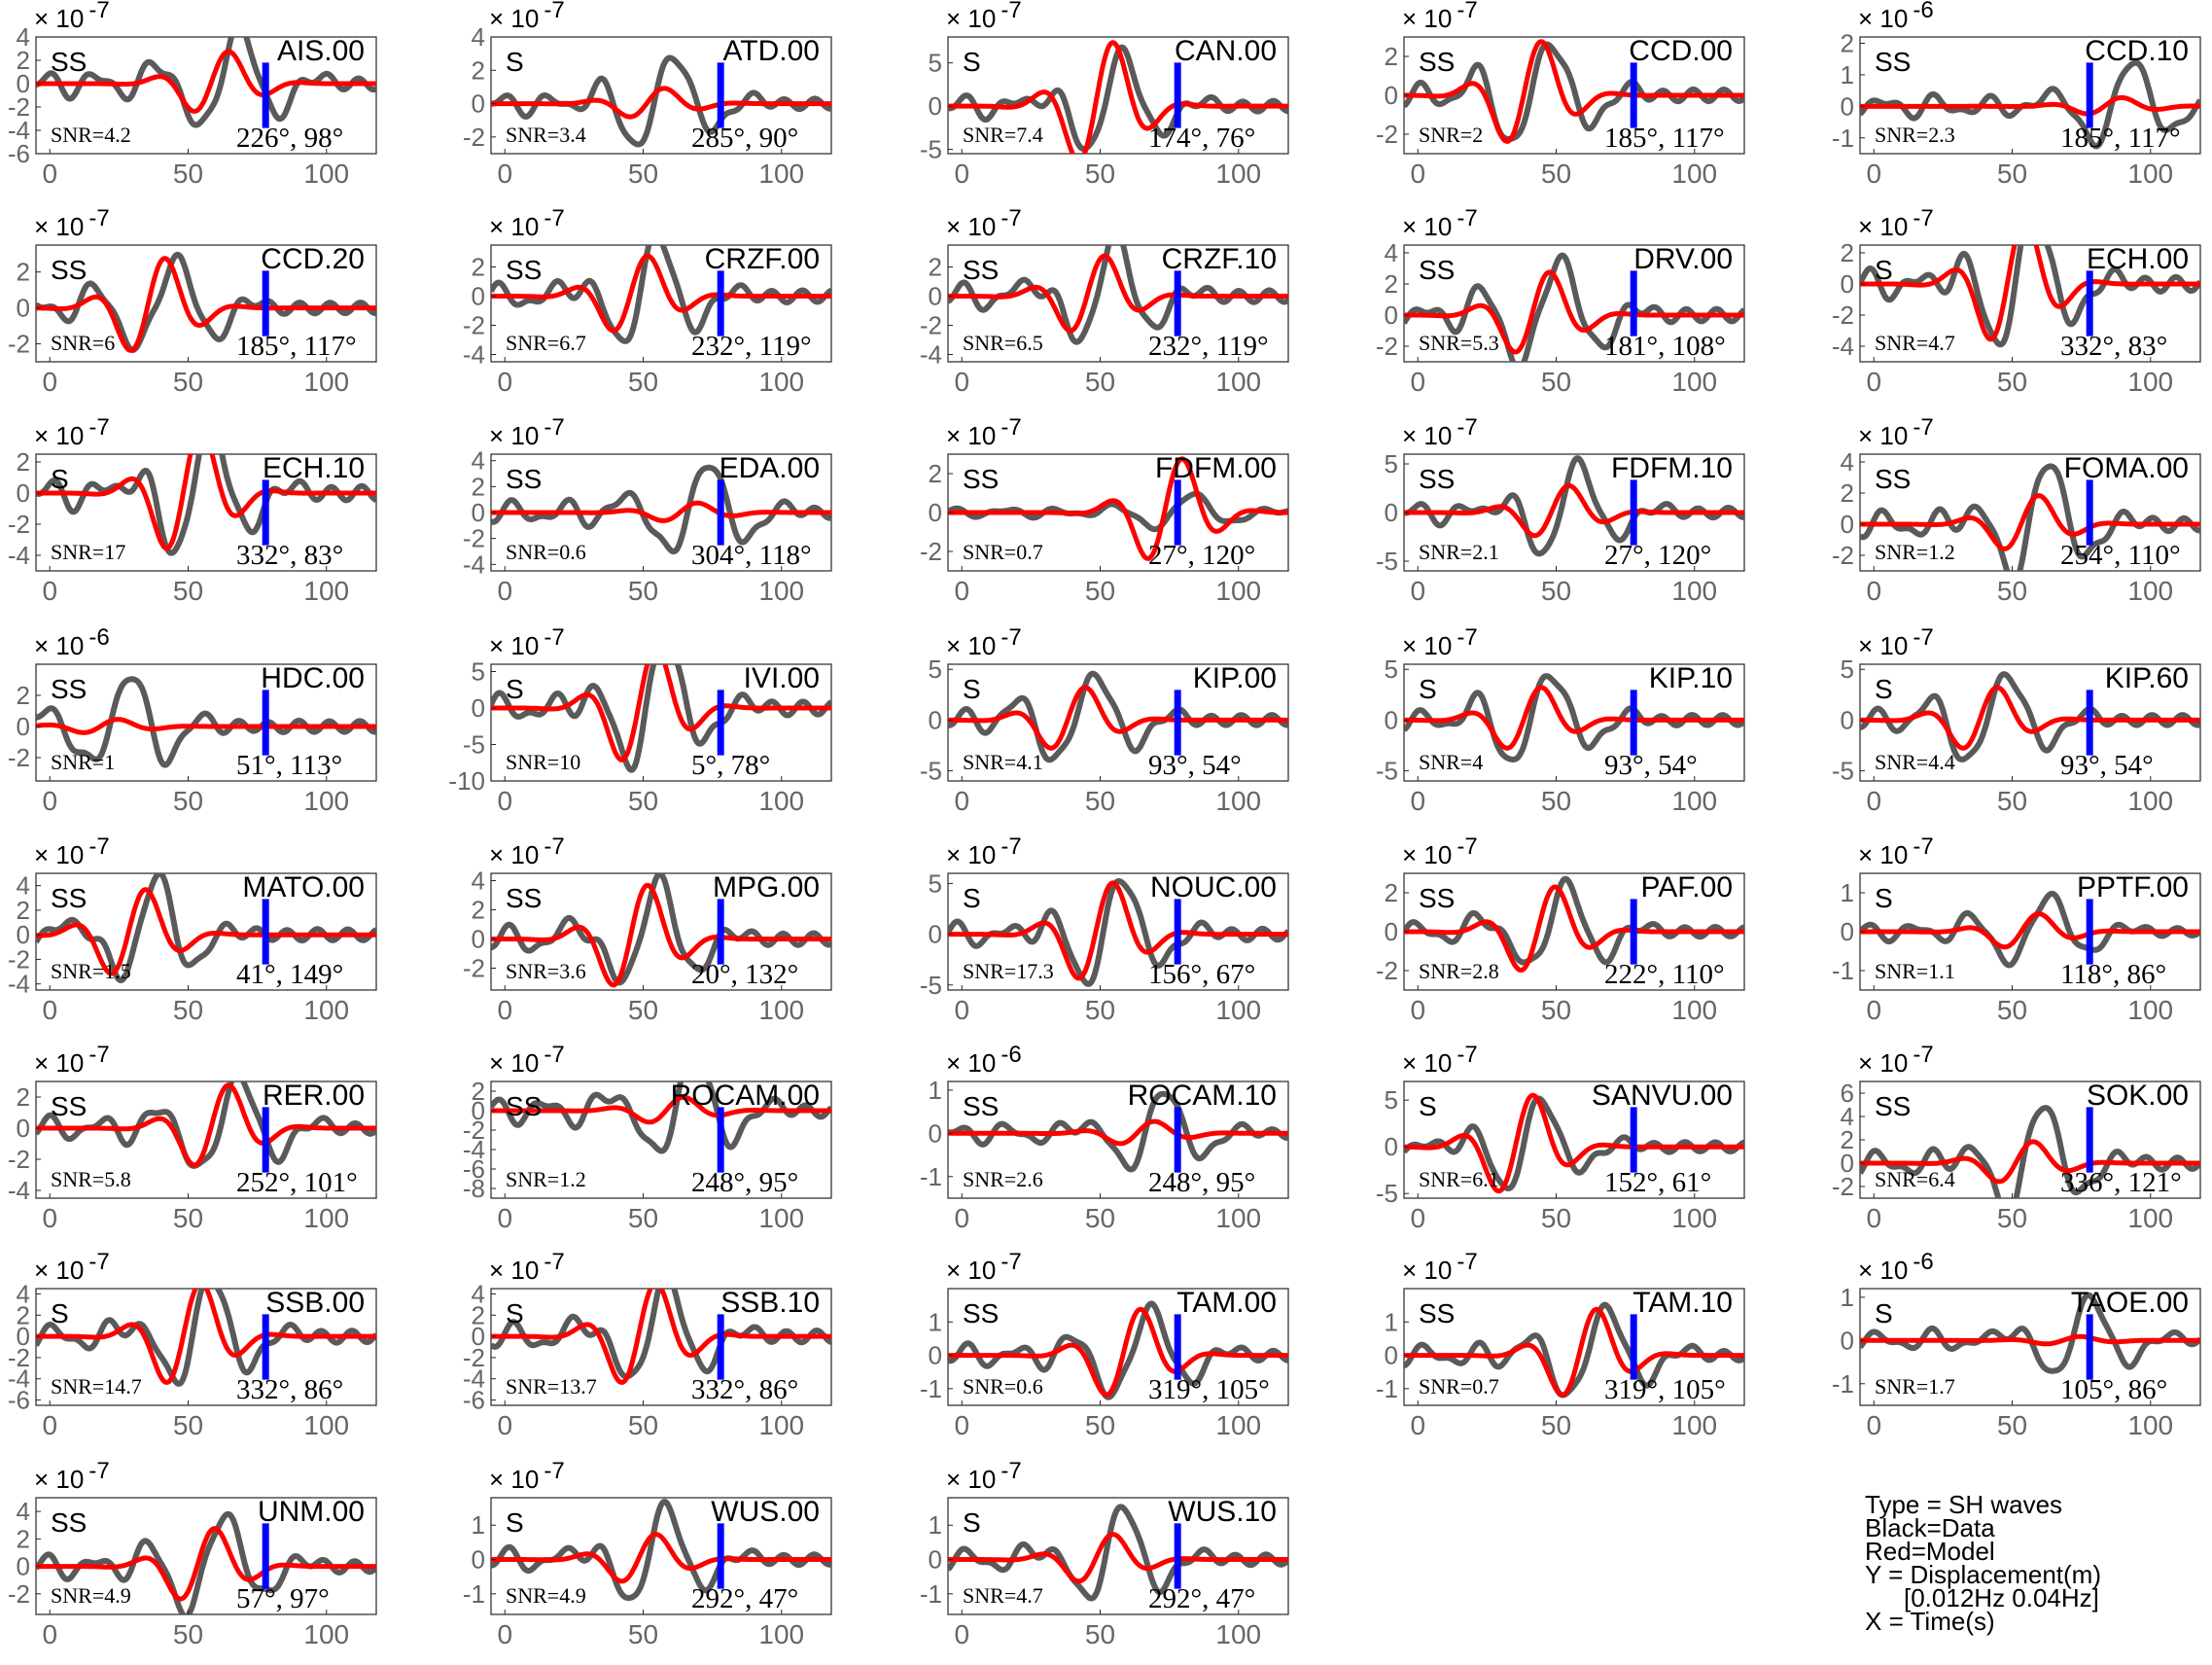  I want to click on phase-label: S, so click(972, 689).